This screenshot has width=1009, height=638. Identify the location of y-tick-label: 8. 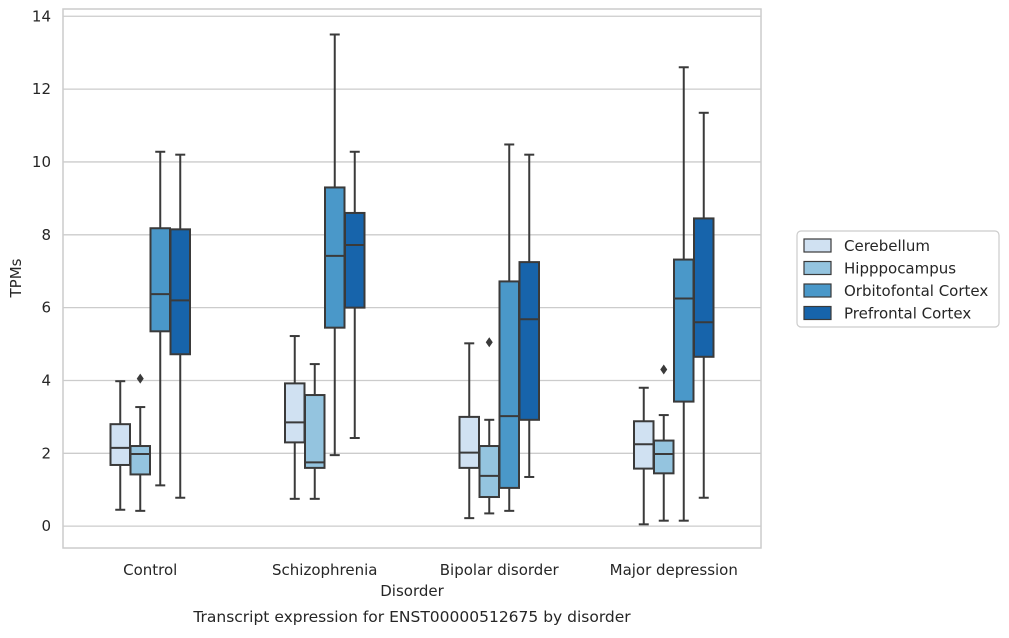
(46, 235).